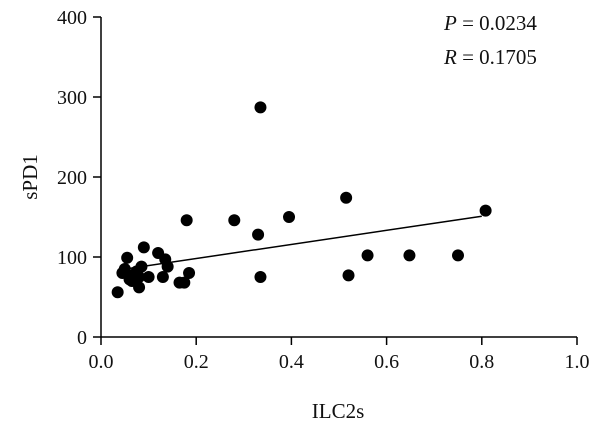 The width and height of the screenshot is (600, 430). Describe the element at coordinates (82, 338) in the screenshot. I see `y-tick-label: 0` at that location.